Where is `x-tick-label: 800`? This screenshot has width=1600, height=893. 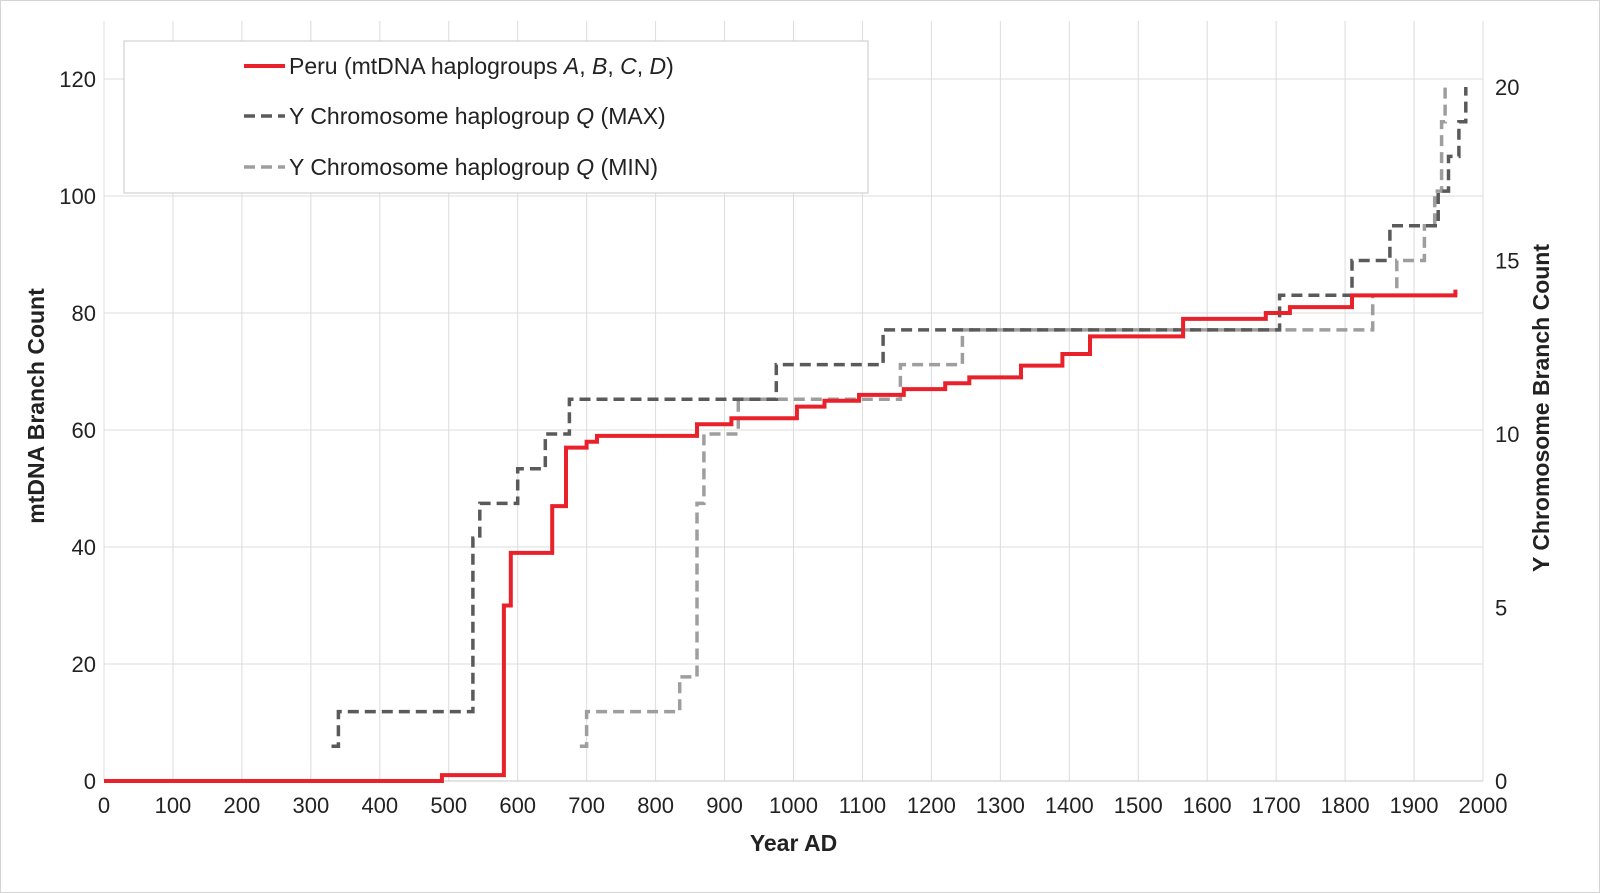
x-tick-label: 800 is located at coordinates (655, 805).